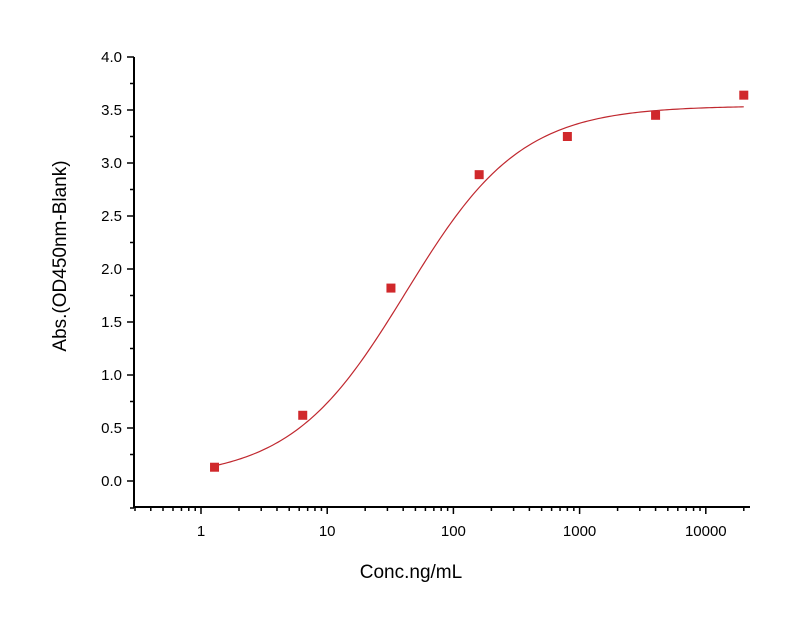 The image size is (793, 626). Describe the element at coordinates (579, 531) in the screenshot. I see `x-tick-label: 1000` at that location.